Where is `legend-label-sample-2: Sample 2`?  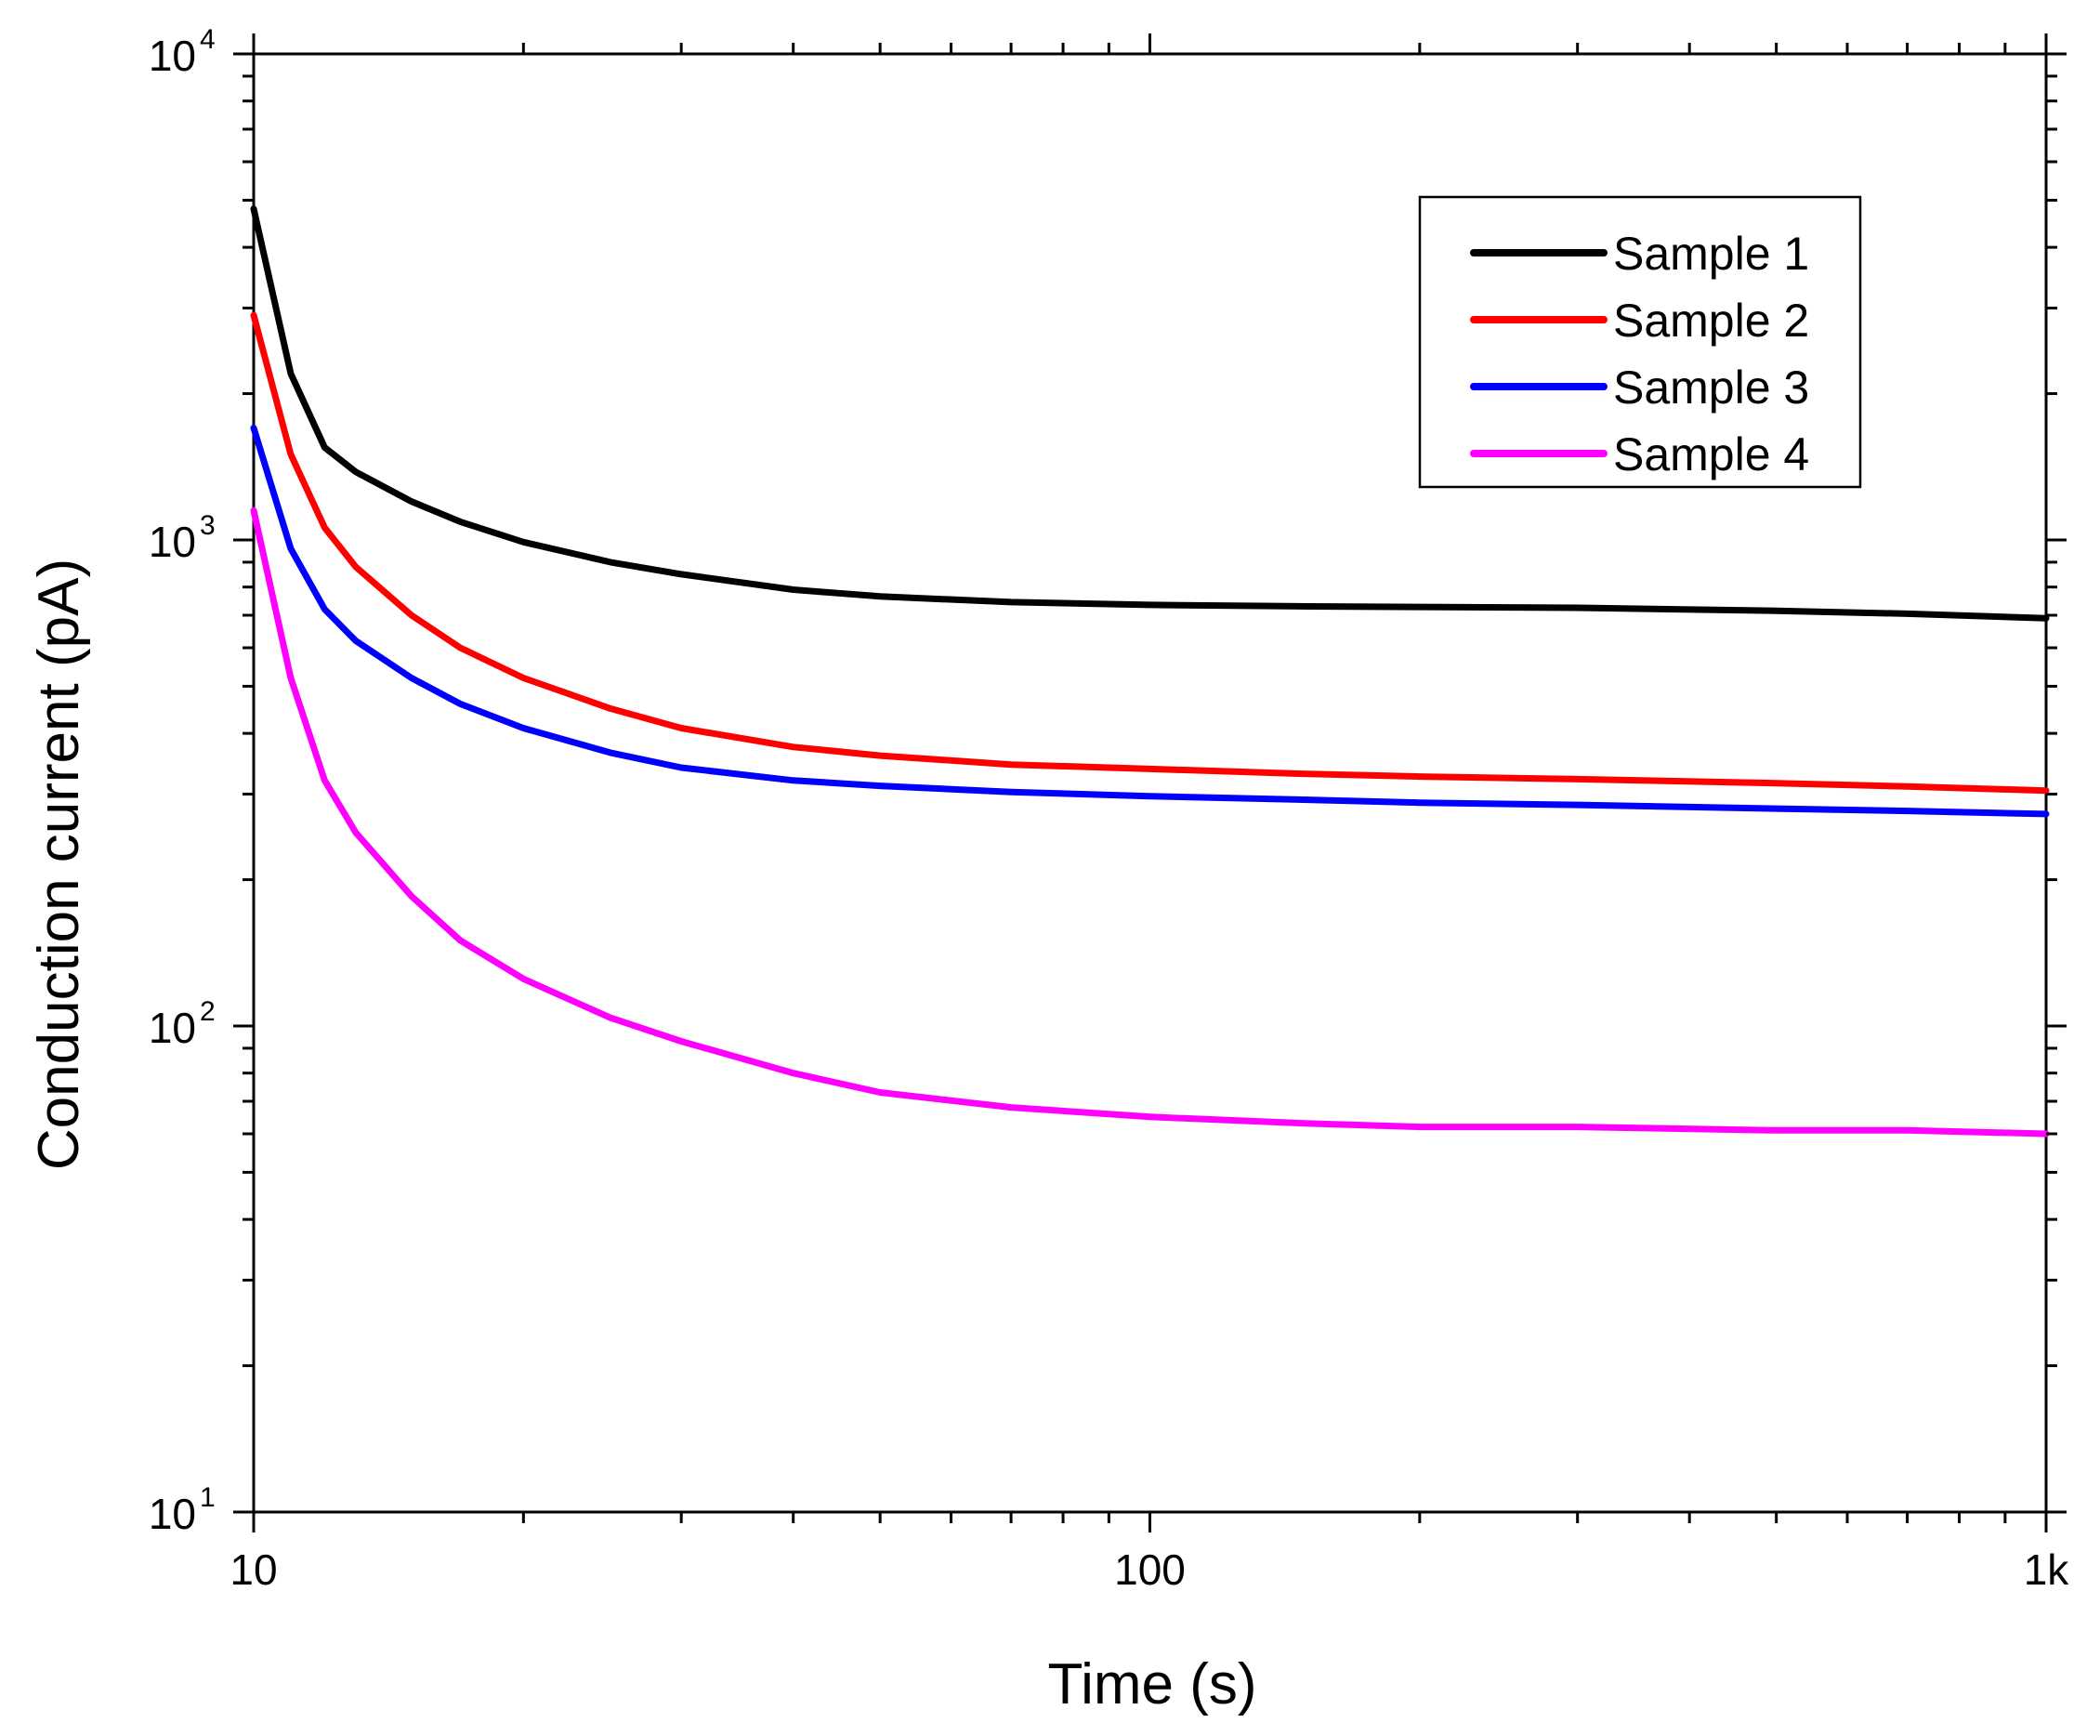
legend-label-sample-2: Sample 2 is located at coordinates (1711, 321).